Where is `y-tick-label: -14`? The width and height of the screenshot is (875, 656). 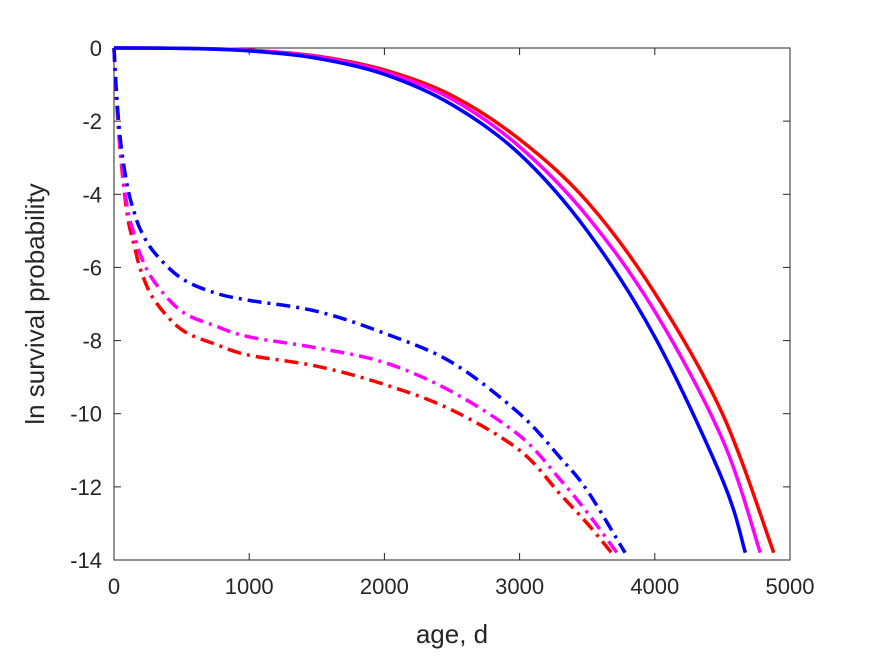
y-tick-label: -14 is located at coordinates (86, 560).